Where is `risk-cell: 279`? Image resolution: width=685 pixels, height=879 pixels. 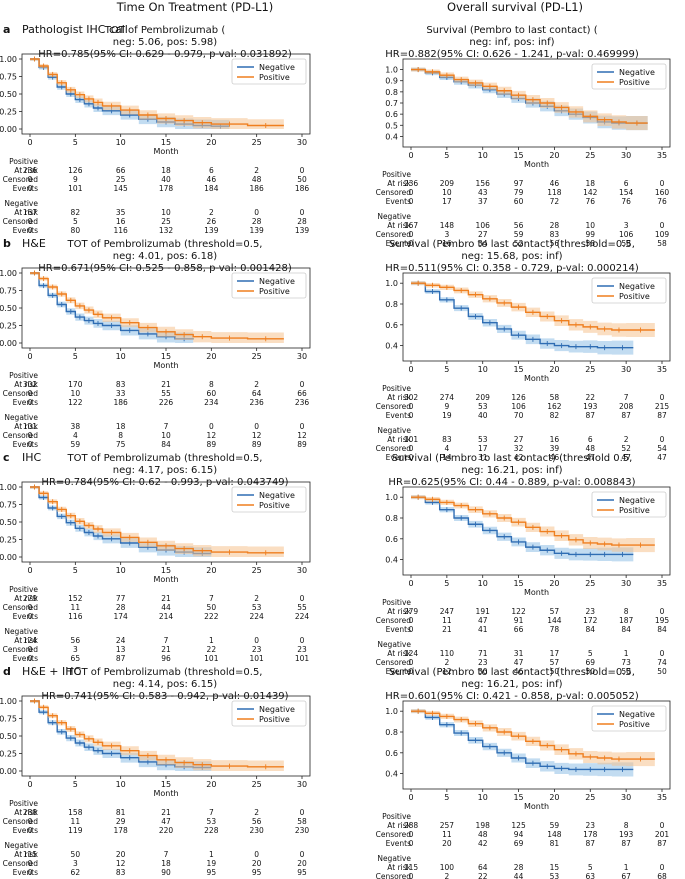 risk-cell: 279 is located at coordinates (30, 598).